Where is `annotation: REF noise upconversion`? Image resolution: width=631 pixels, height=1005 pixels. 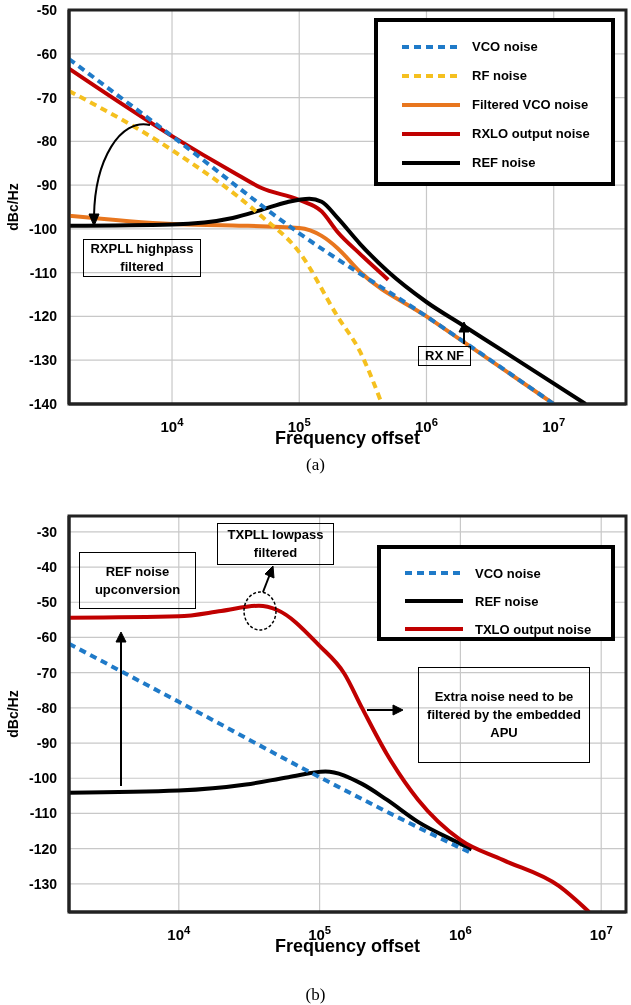
annotation: REF noise upconversion is located at coordinates (137, 580).